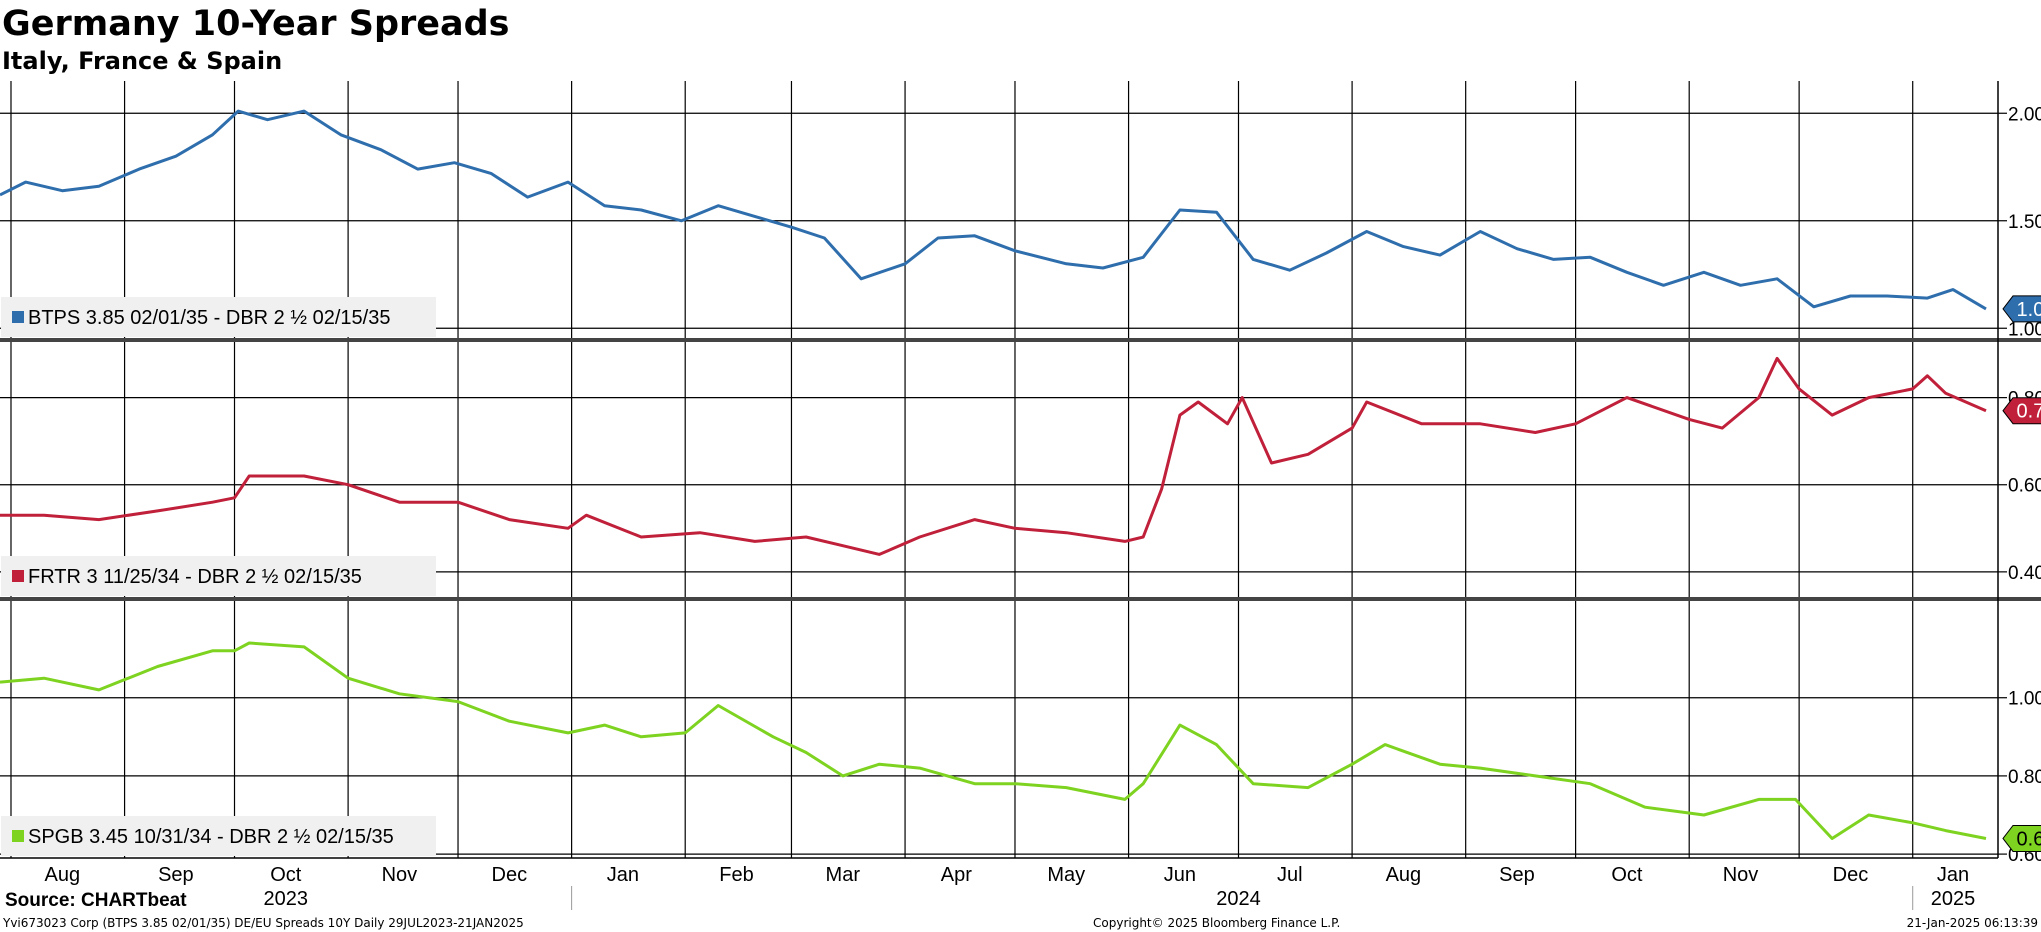 The image size is (2041, 932). What do you see at coordinates (843, 875) in the screenshot?
I see `x-tick-label: Mar` at bounding box center [843, 875].